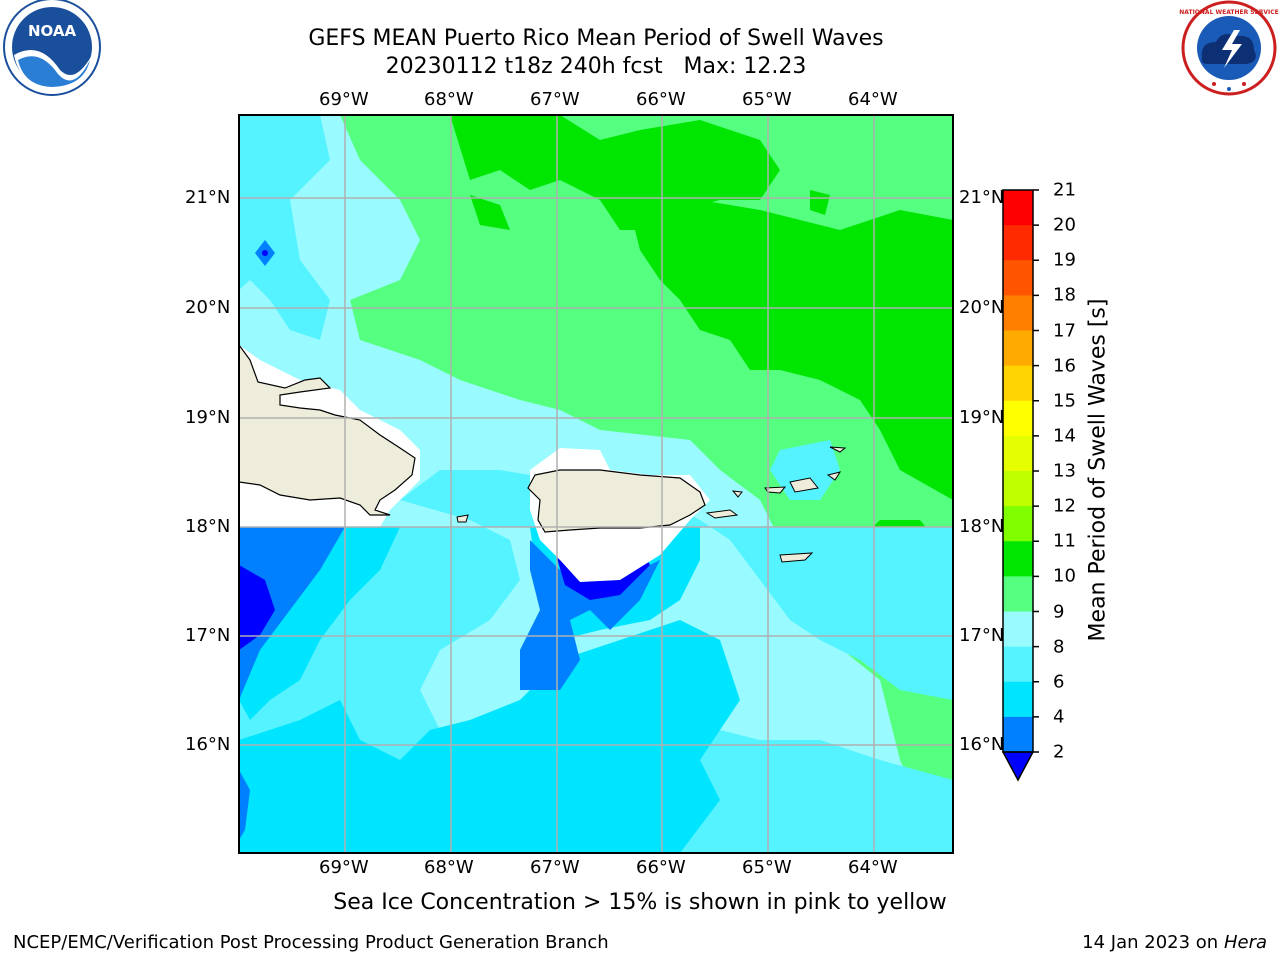  I want to click on lat-tick-right: 21°N, so click(982, 197).